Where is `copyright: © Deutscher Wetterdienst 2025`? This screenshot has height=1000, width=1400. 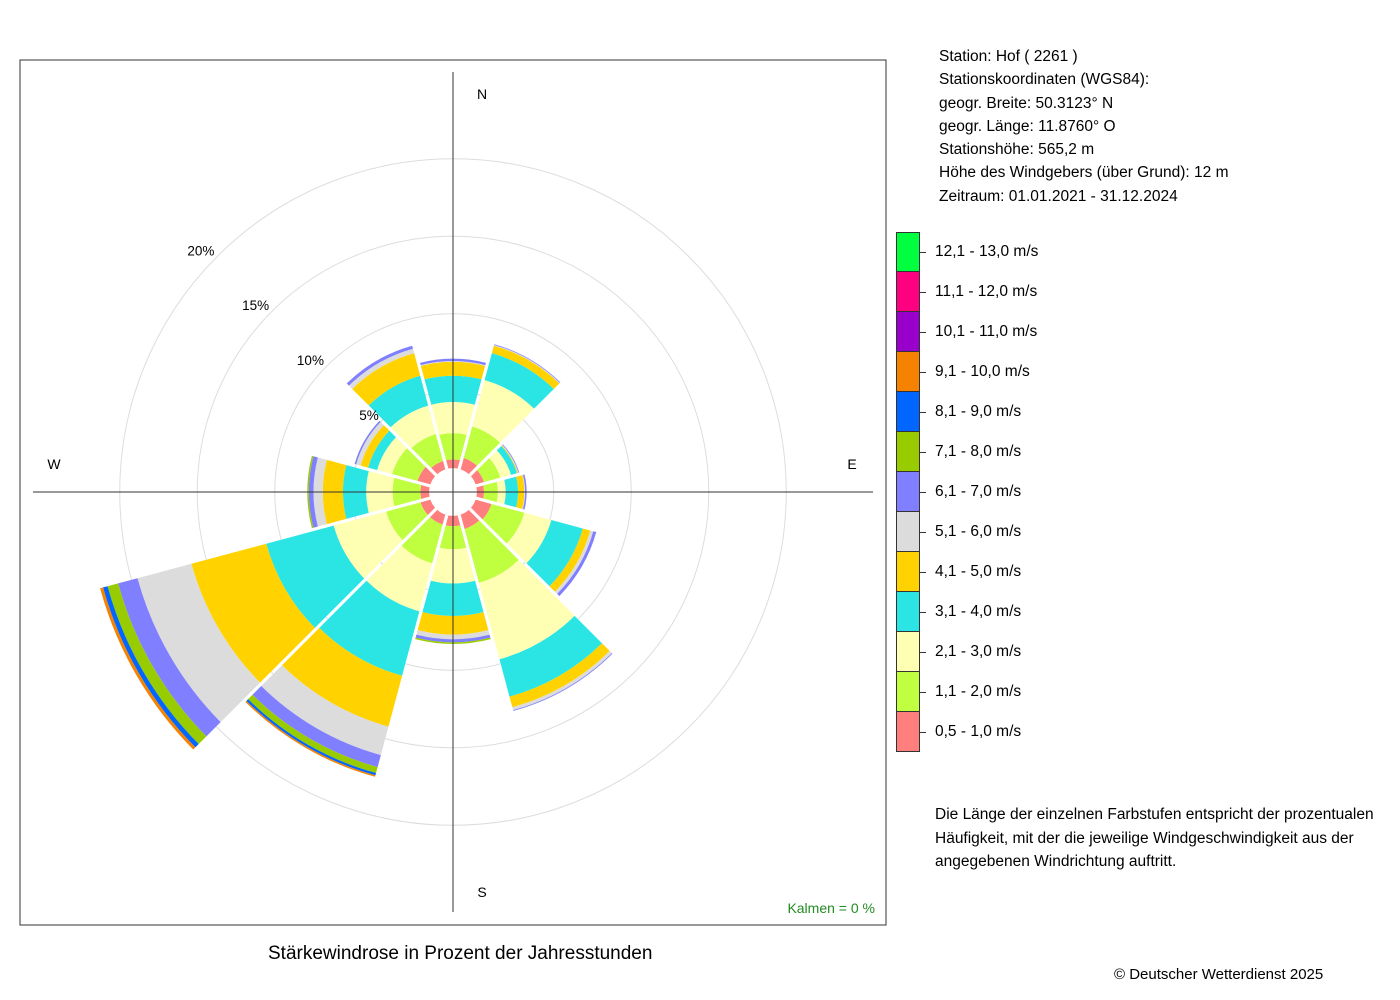
copyright: © Deutscher Wetterdienst 2025 is located at coordinates (1219, 974).